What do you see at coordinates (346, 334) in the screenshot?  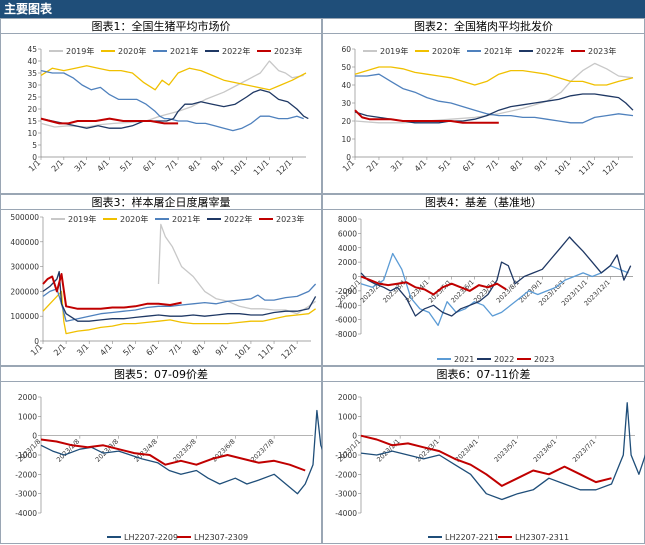 I see `y-tick-label: -8000` at bounding box center [346, 334].